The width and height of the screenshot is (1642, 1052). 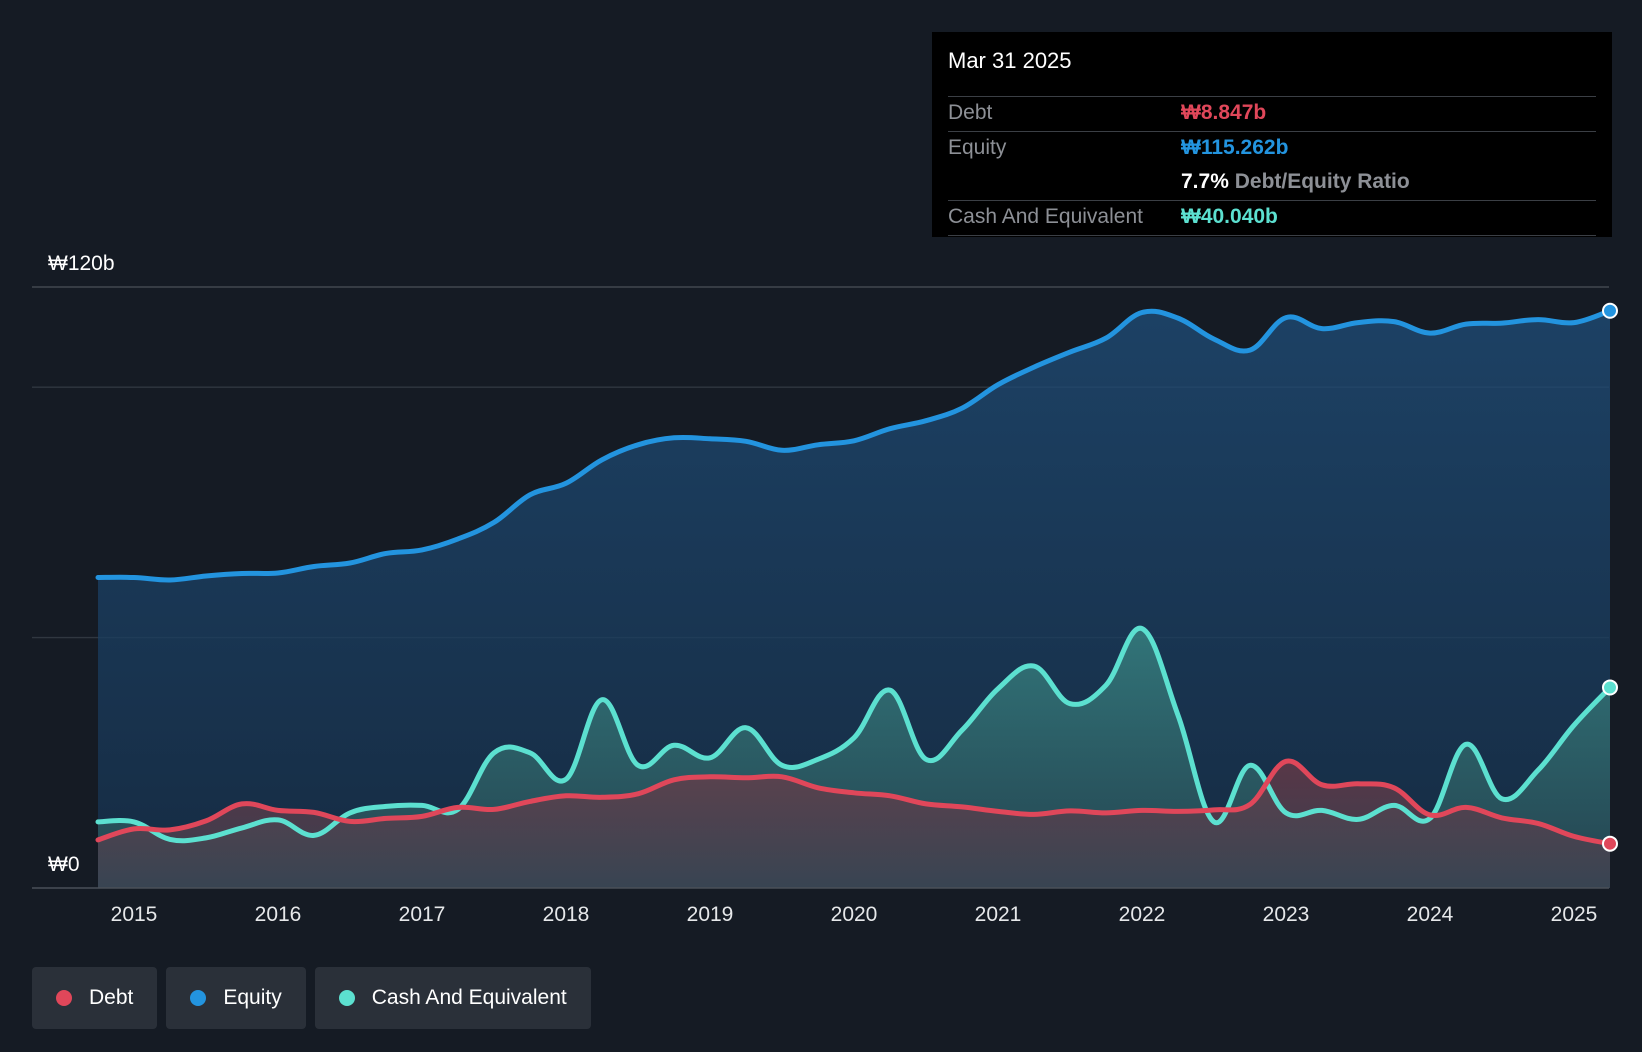 I want to click on debt-area, so click(x=854, y=824).